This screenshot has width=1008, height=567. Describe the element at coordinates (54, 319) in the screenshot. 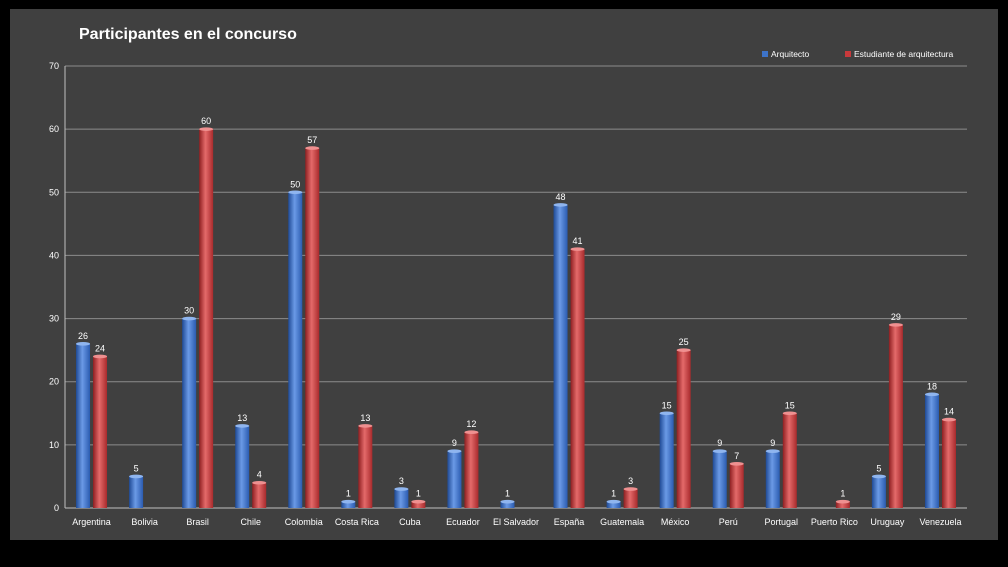

I see `y-tick-label: 30` at that location.